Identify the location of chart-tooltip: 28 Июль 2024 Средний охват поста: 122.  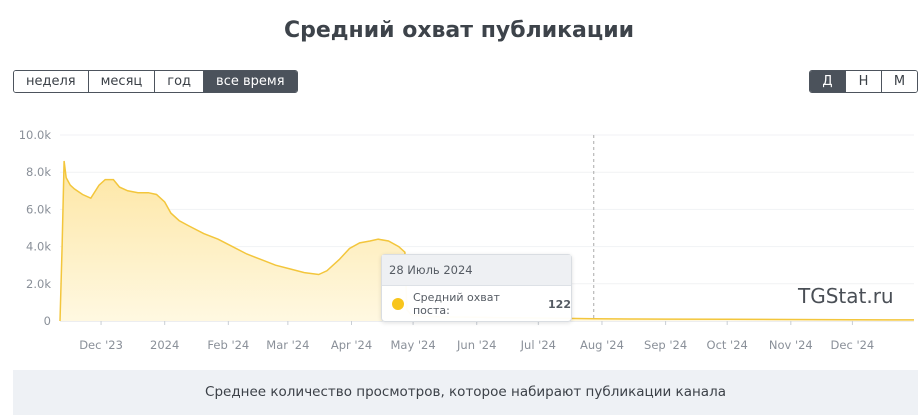
(476, 288).